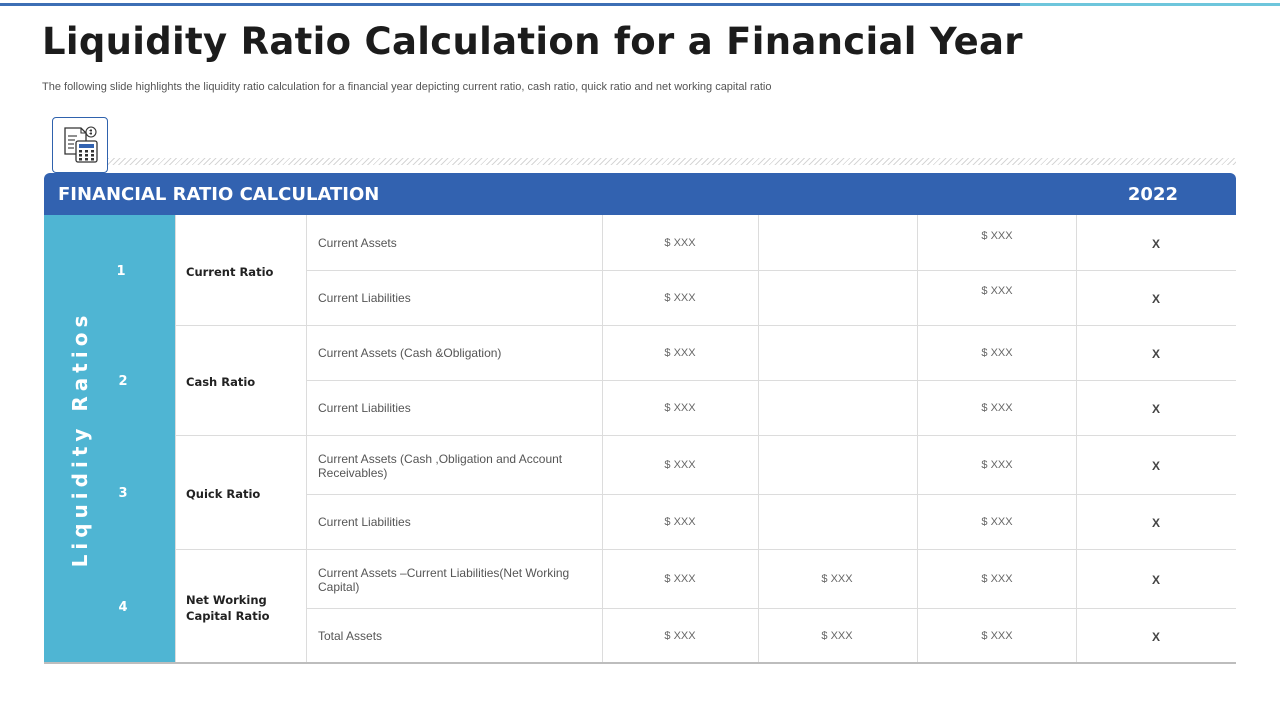 The height and width of the screenshot is (720, 1280). What do you see at coordinates (672, 161) in the screenshot?
I see `hatch-divider` at bounding box center [672, 161].